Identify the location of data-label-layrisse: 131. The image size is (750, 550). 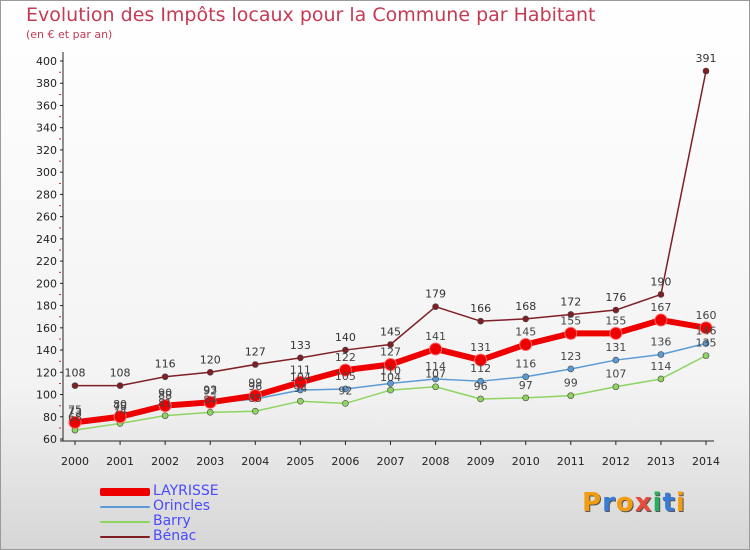
(480, 347).